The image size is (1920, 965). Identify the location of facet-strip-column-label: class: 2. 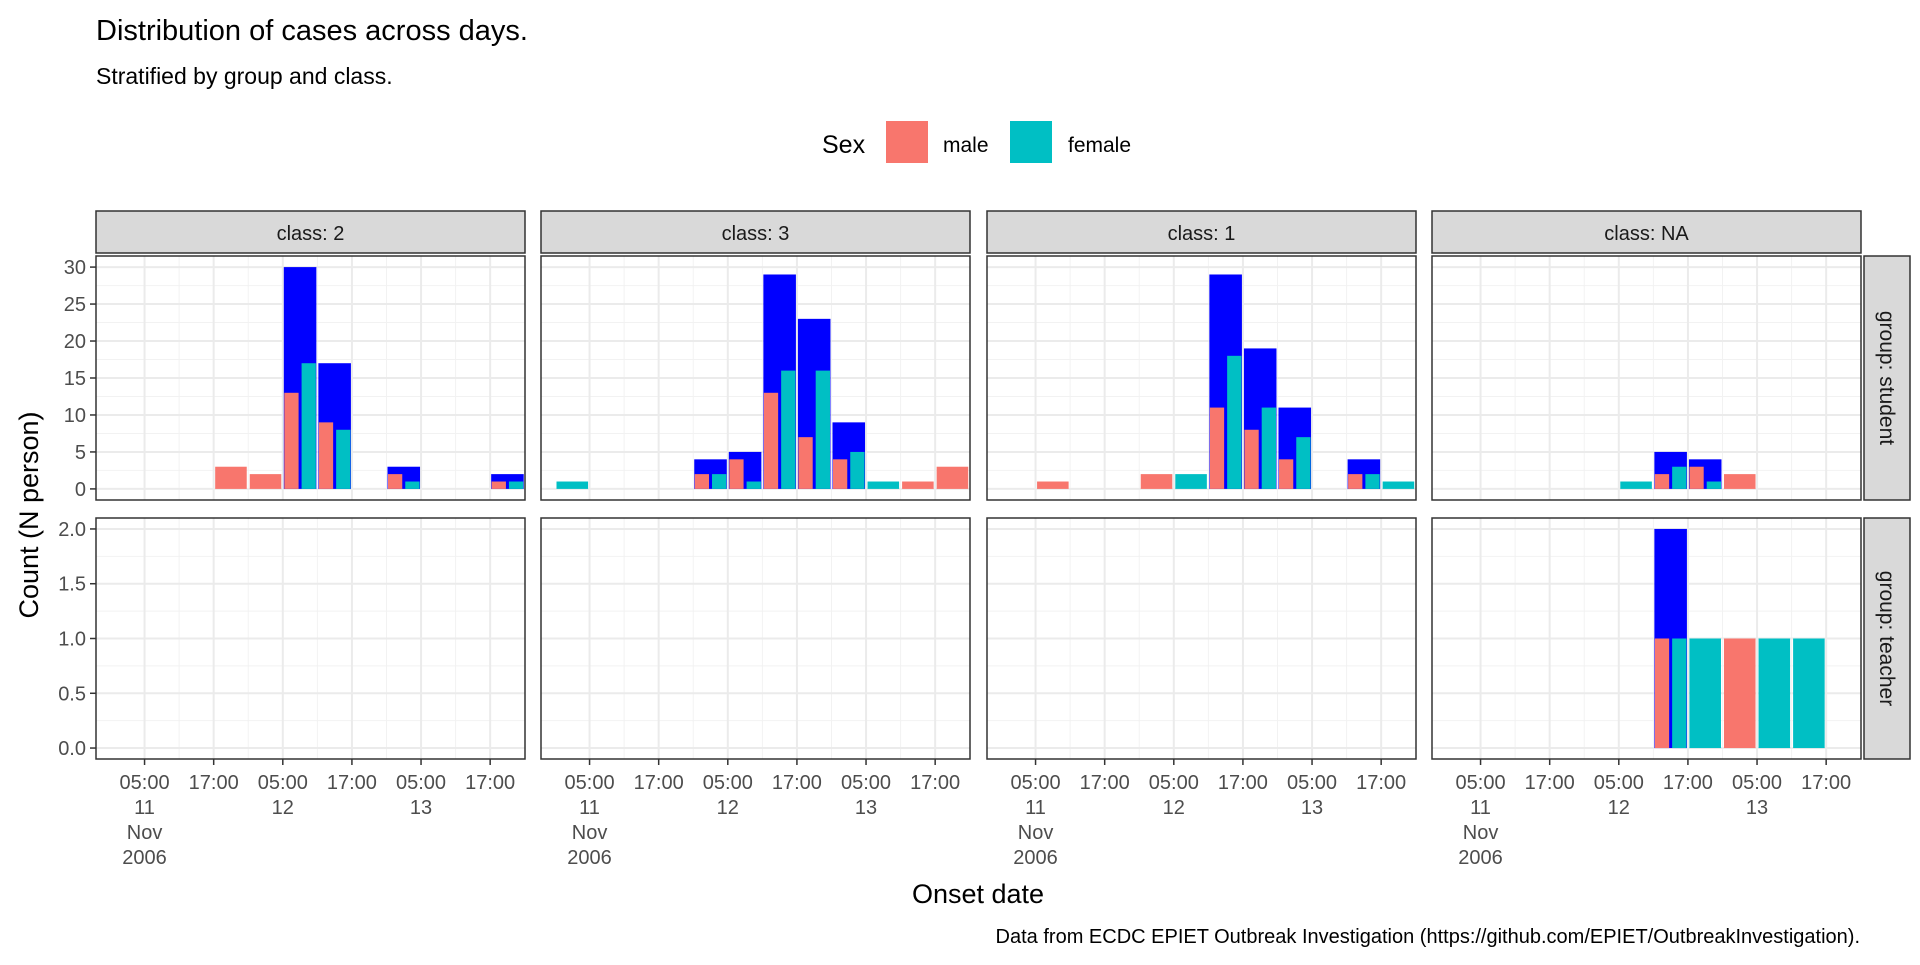
(311, 234).